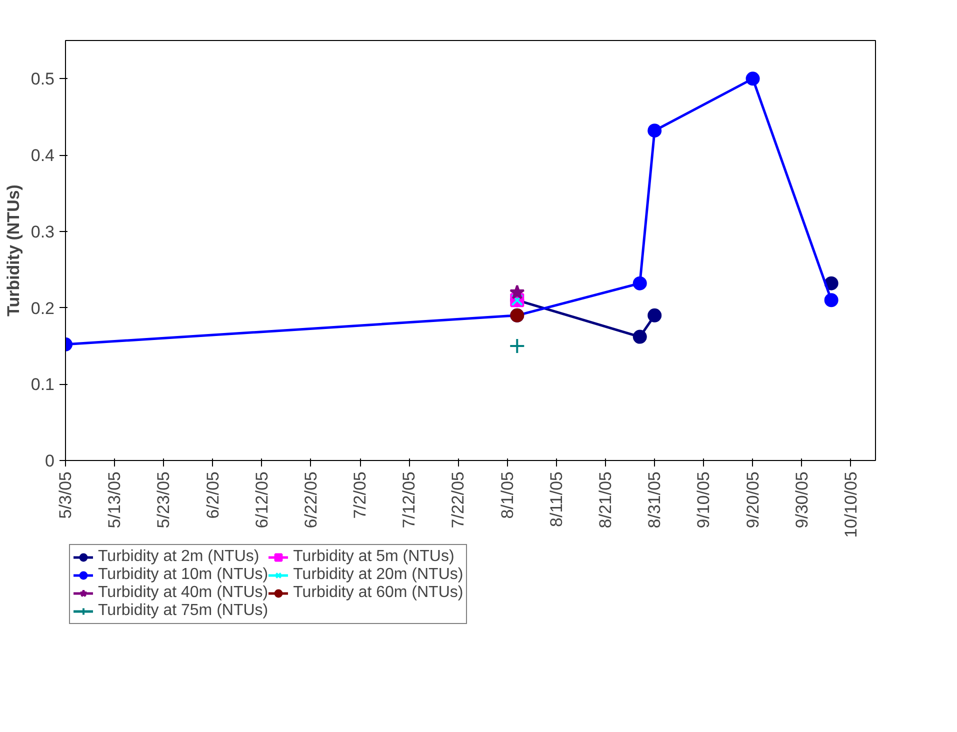 This screenshot has height=732, width=957. I want to click on legend-label: Turbidity at 2m (NTUs), so click(179, 557).